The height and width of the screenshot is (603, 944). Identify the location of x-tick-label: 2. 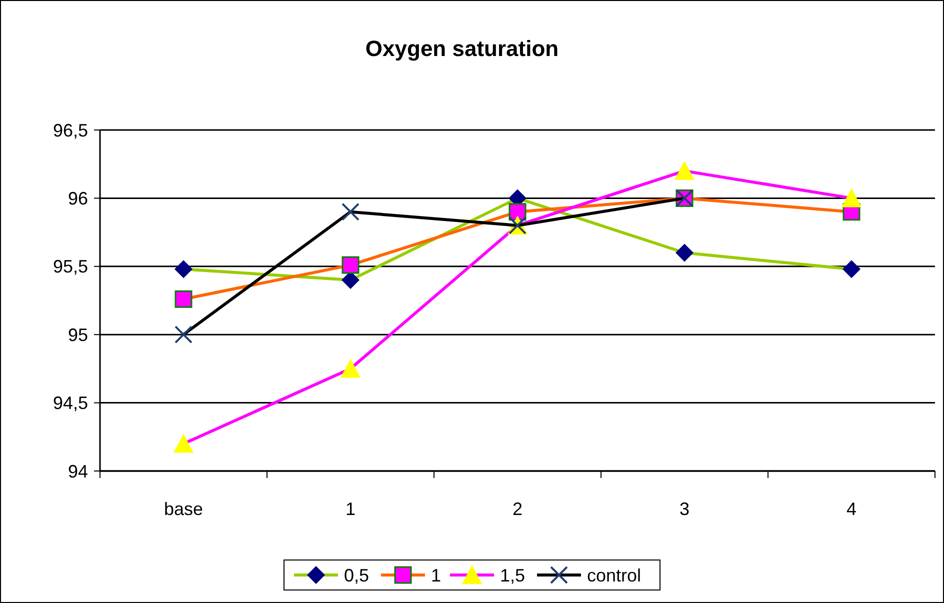
(517, 509).